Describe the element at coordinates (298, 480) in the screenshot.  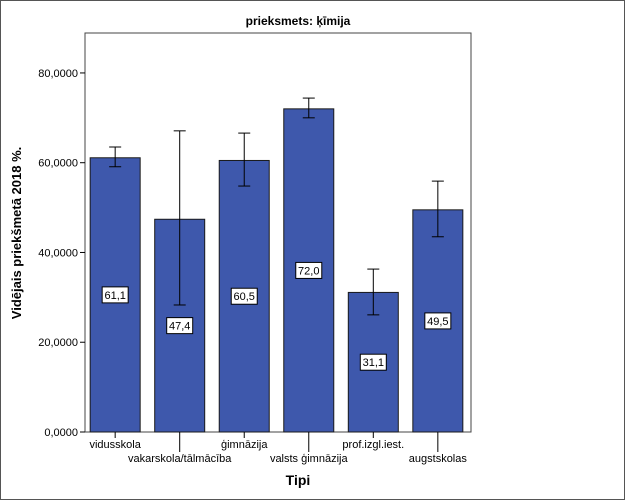
I see `x-axis-label: Tipi` at that location.